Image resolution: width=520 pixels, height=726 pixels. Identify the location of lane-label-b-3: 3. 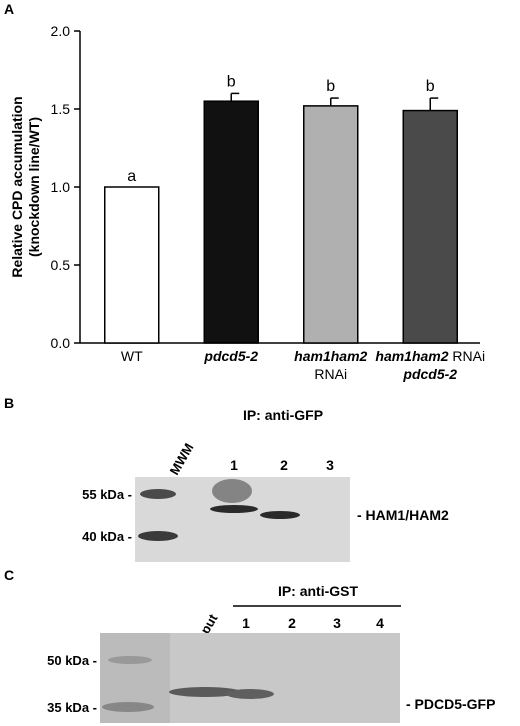
(330, 465).